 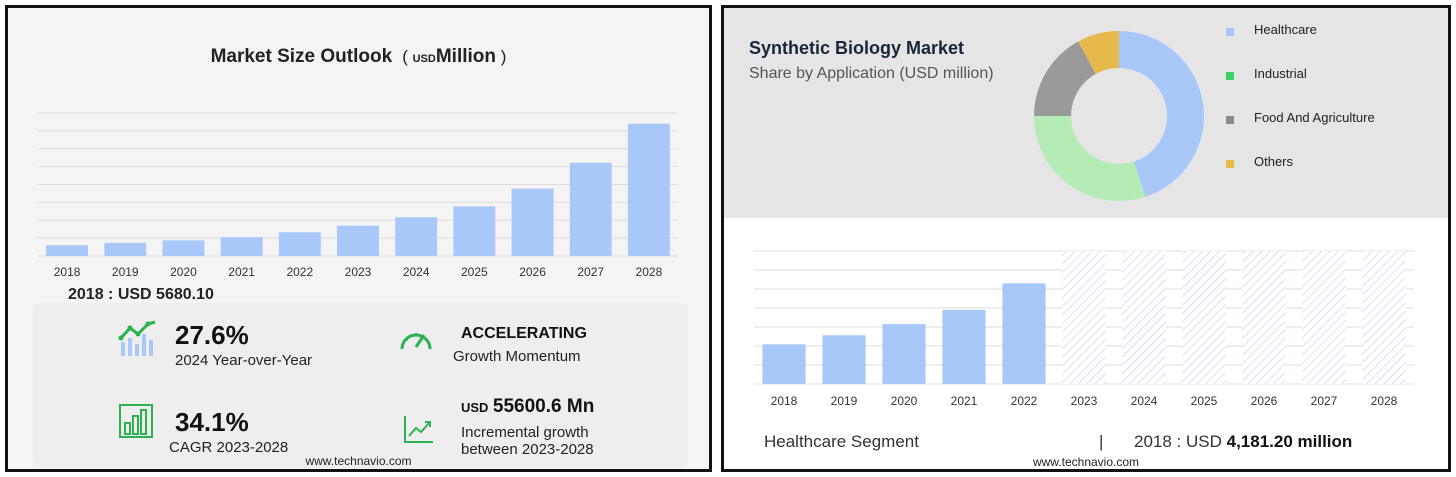 I want to click on bar-trend-icon, so click(x=137, y=338).